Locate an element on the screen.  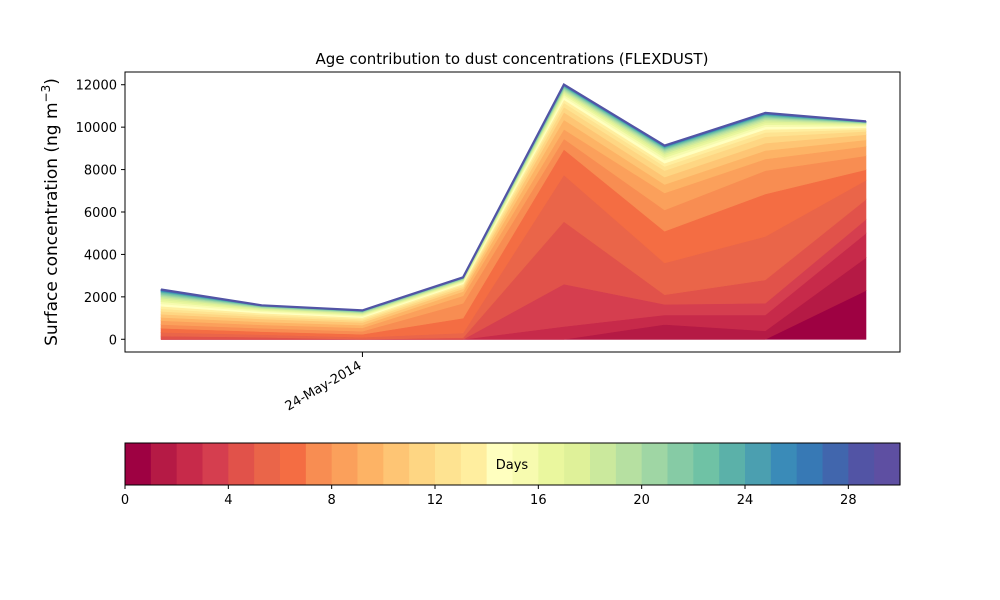
x-axis-ticks: 24-May-2014 is located at coordinates (324, 383).